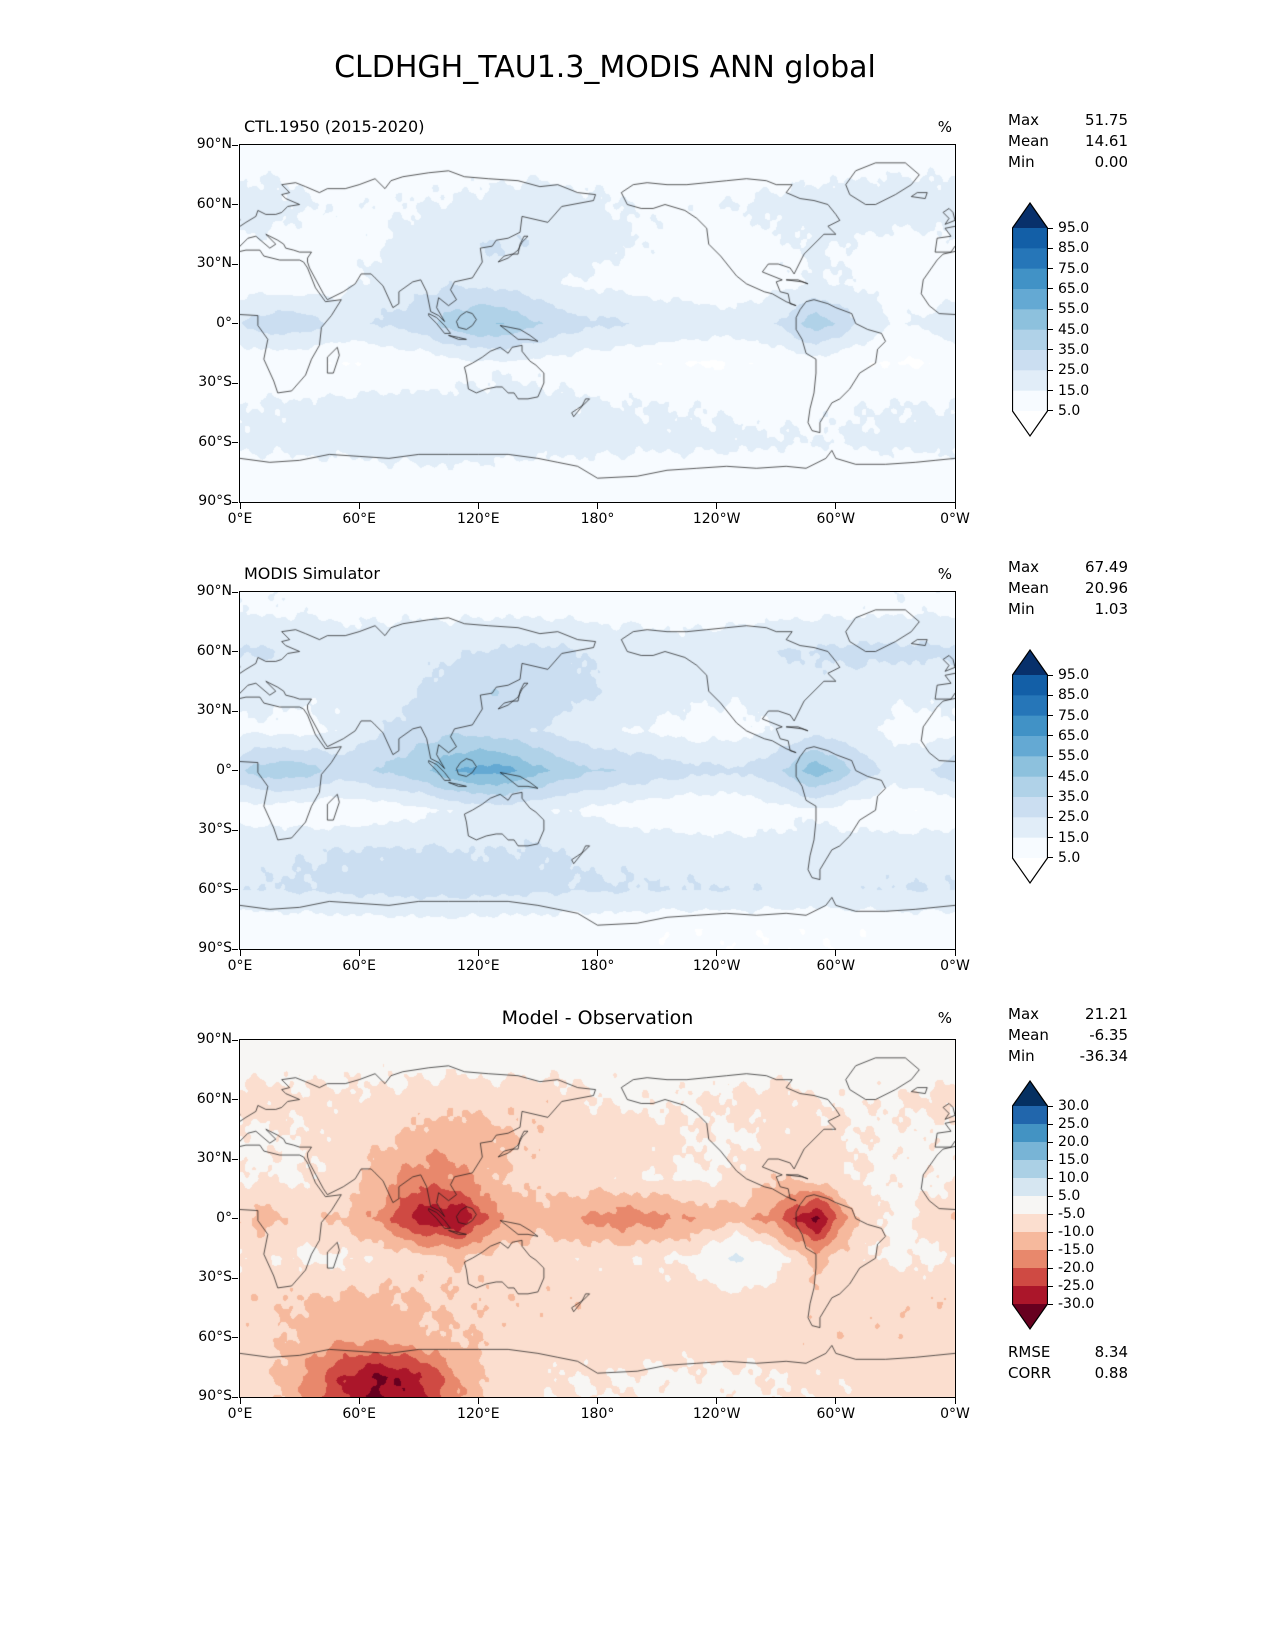  I want to click on stat-value: -6.35, so click(1108, 1035).